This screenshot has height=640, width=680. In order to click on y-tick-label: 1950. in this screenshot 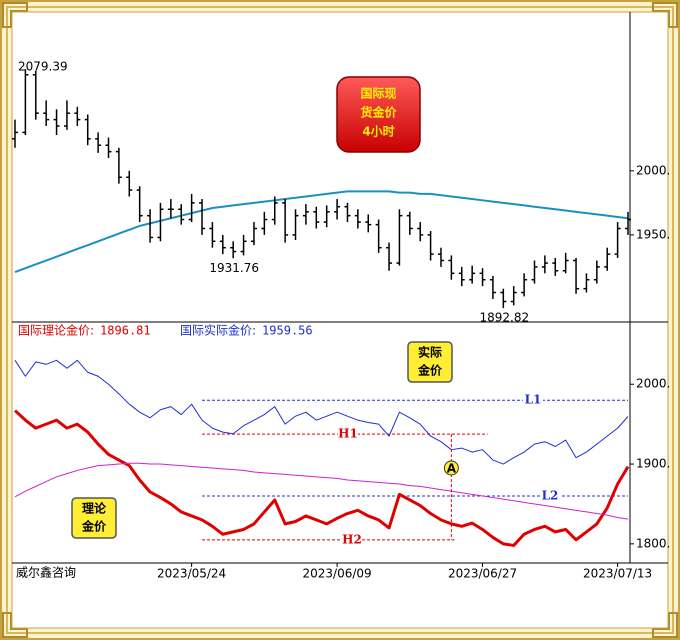, I will do `click(653, 234)`.